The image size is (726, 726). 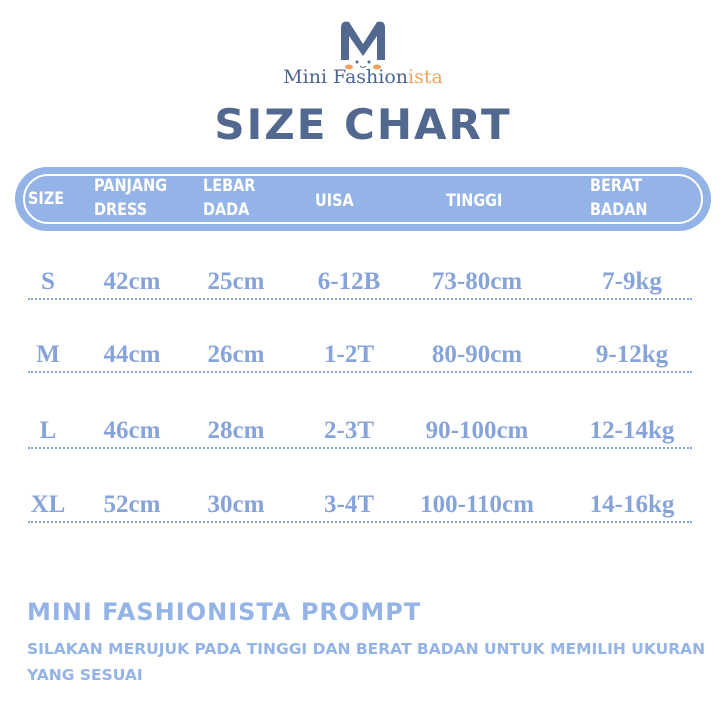 I want to click on header-usia: UISA, so click(x=334, y=201).